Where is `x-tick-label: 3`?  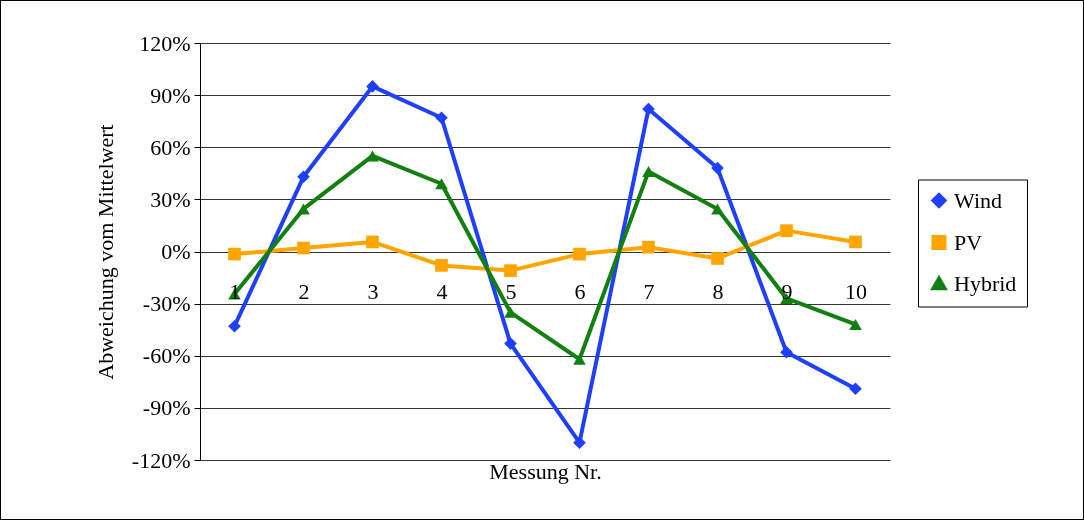
x-tick-label: 3 is located at coordinates (373, 291).